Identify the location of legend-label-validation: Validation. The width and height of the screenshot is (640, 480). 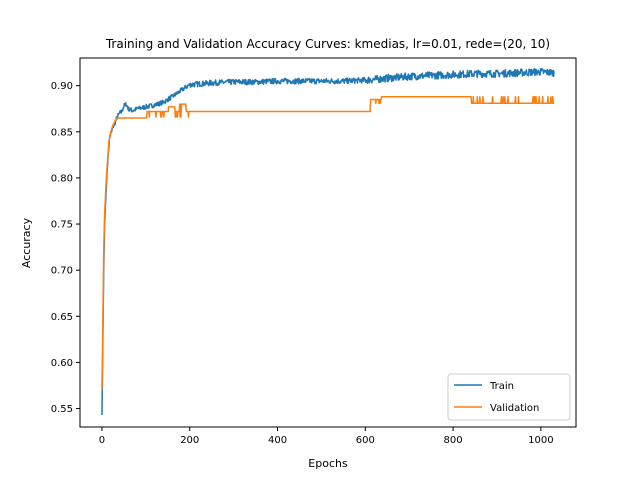
(514, 408).